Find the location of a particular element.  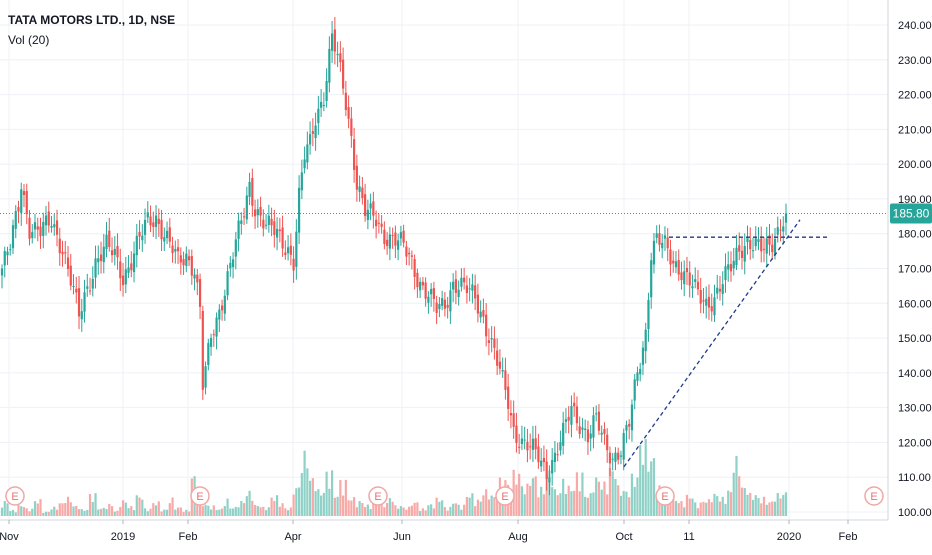

price-tick-label: 120.00 is located at coordinates (915, 443).